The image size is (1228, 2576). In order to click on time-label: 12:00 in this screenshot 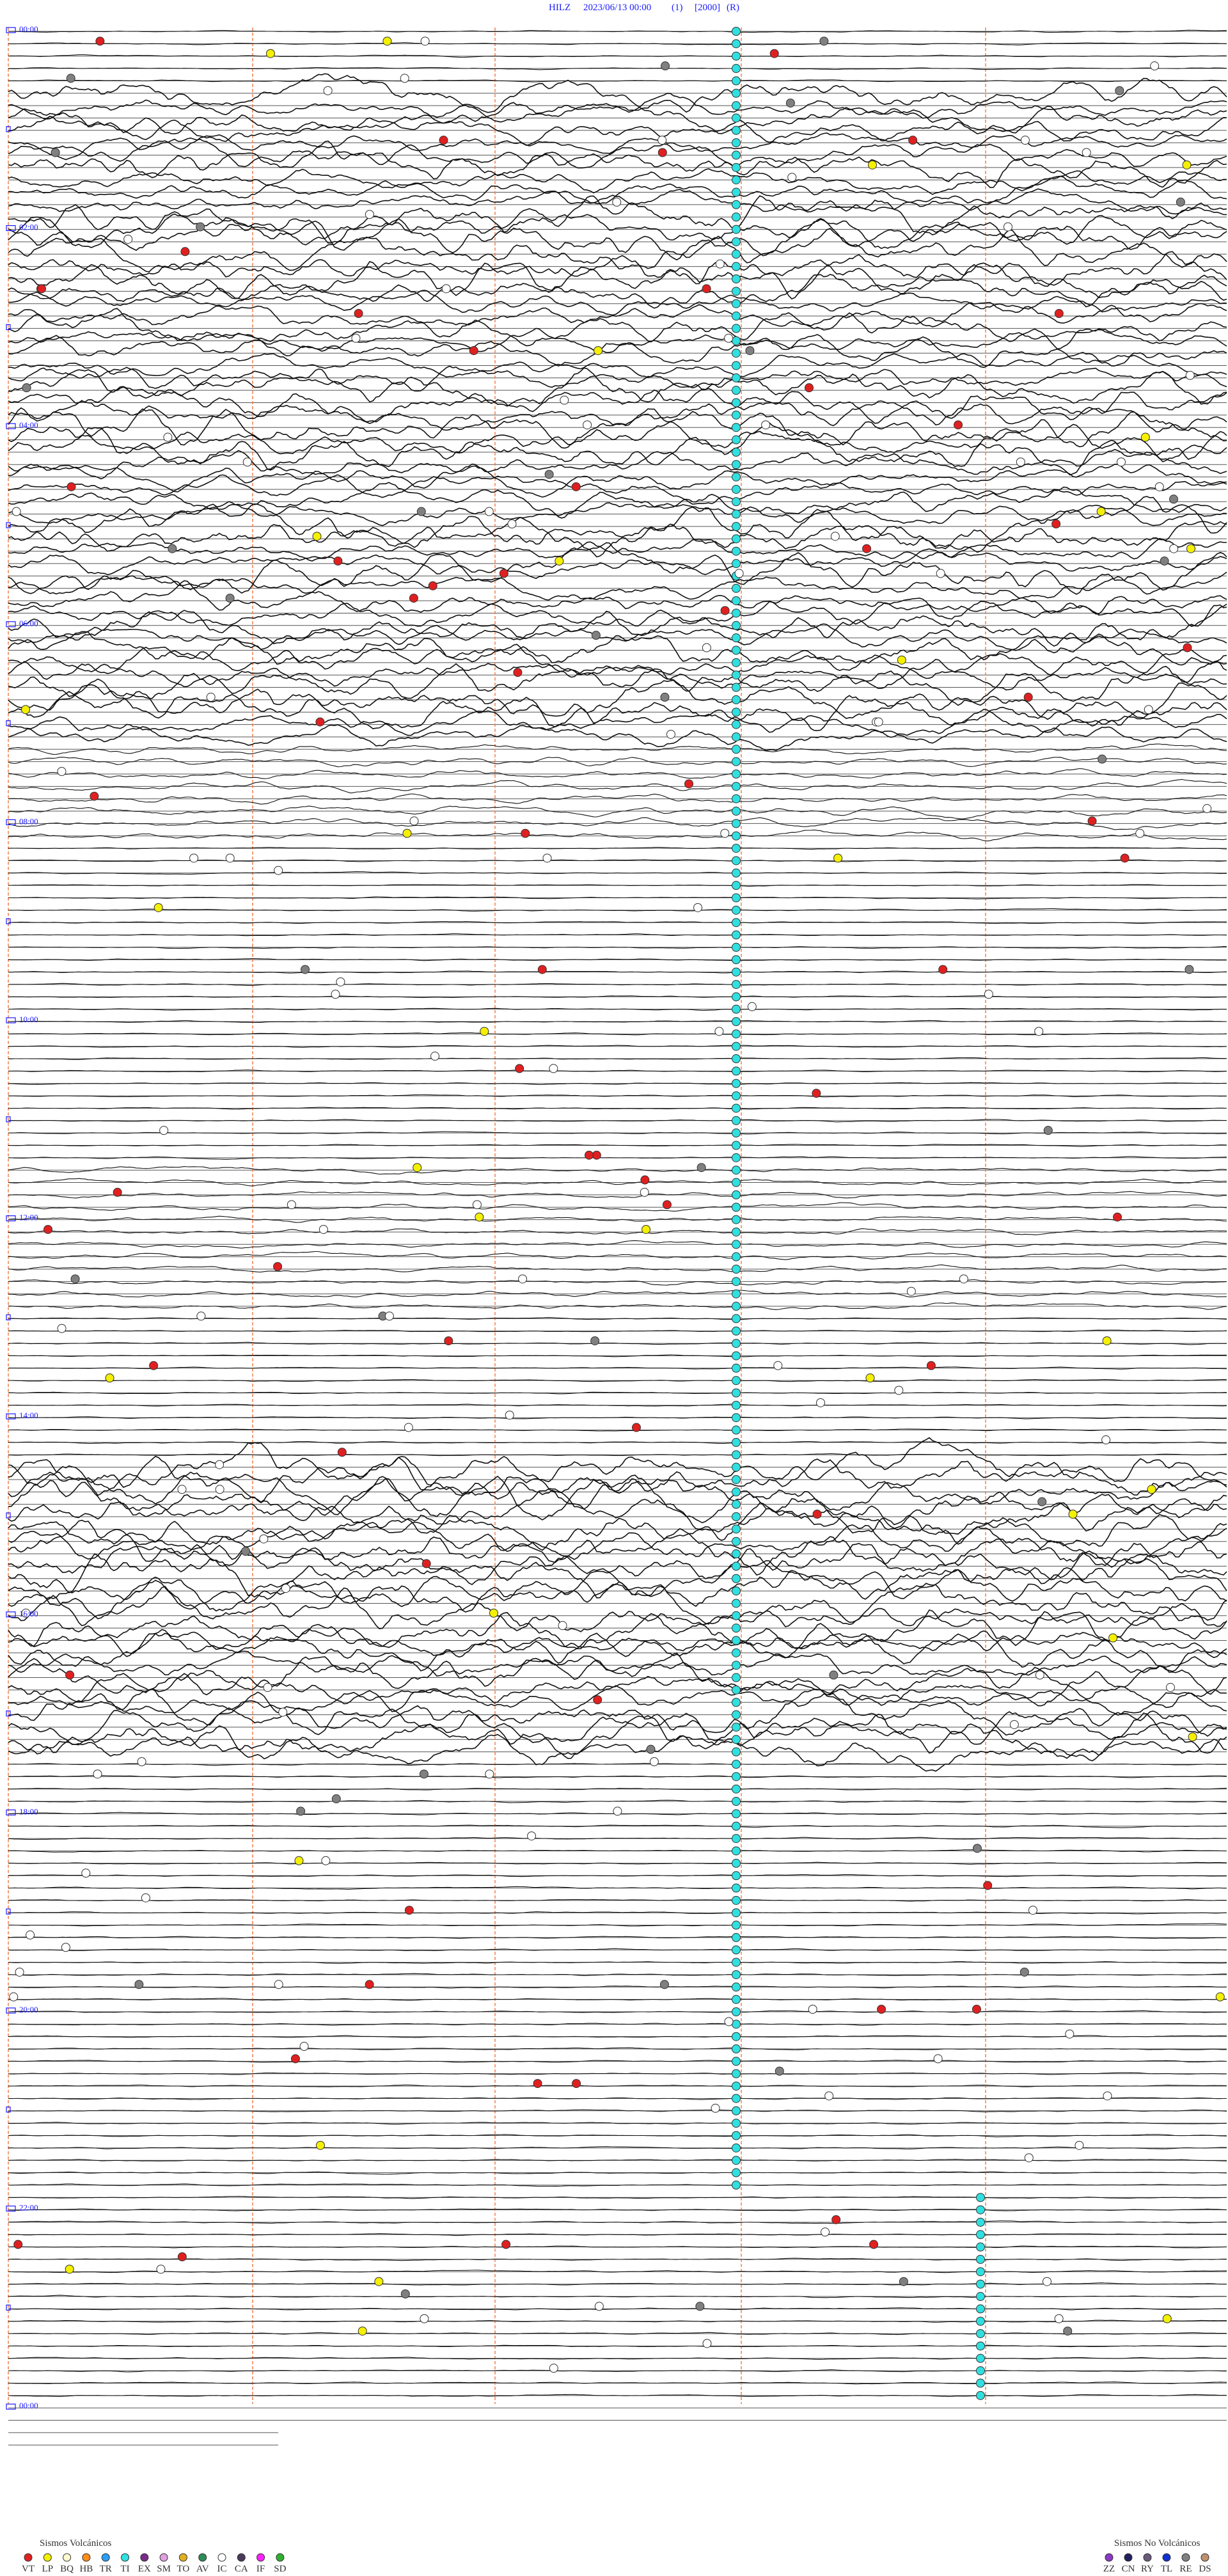, I will do `click(28, 1217)`.